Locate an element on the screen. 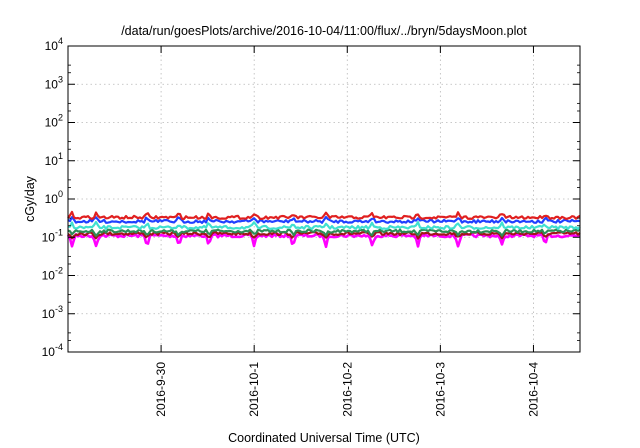  y-tick-label: 10⁻³ is located at coordinates (52, 312).